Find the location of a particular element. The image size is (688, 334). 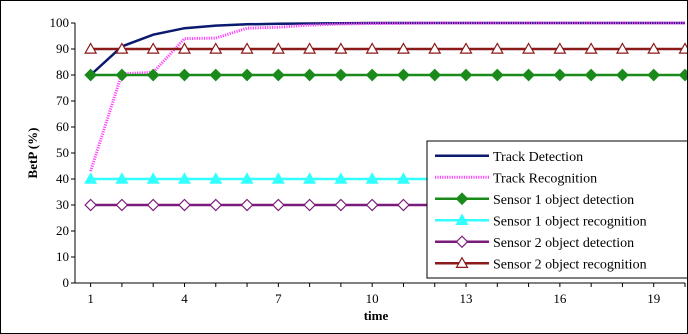

y-tick-label: 80 is located at coordinates (62, 74).